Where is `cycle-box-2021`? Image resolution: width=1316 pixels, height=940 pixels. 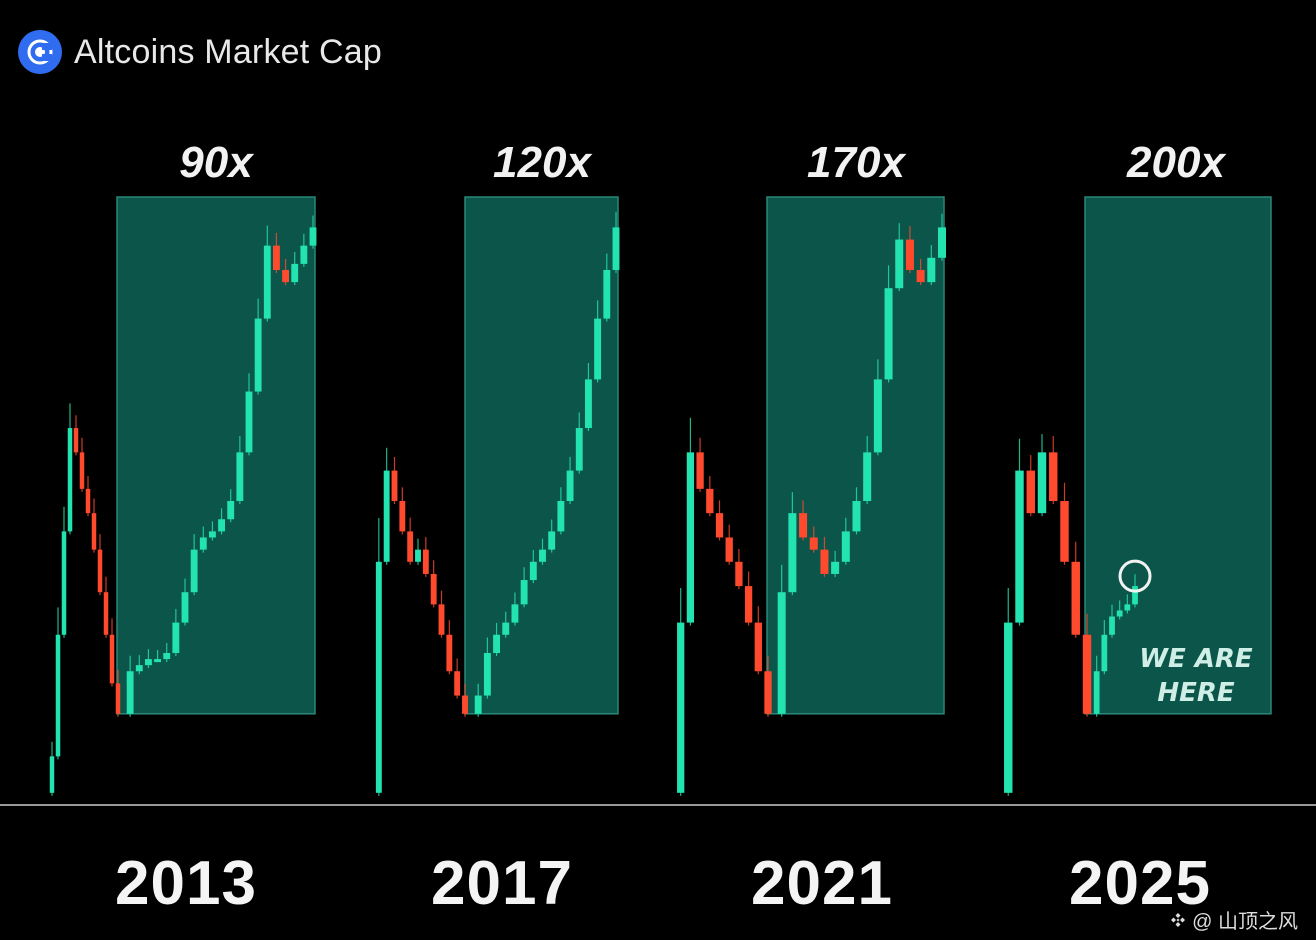 cycle-box-2021 is located at coordinates (855, 455).